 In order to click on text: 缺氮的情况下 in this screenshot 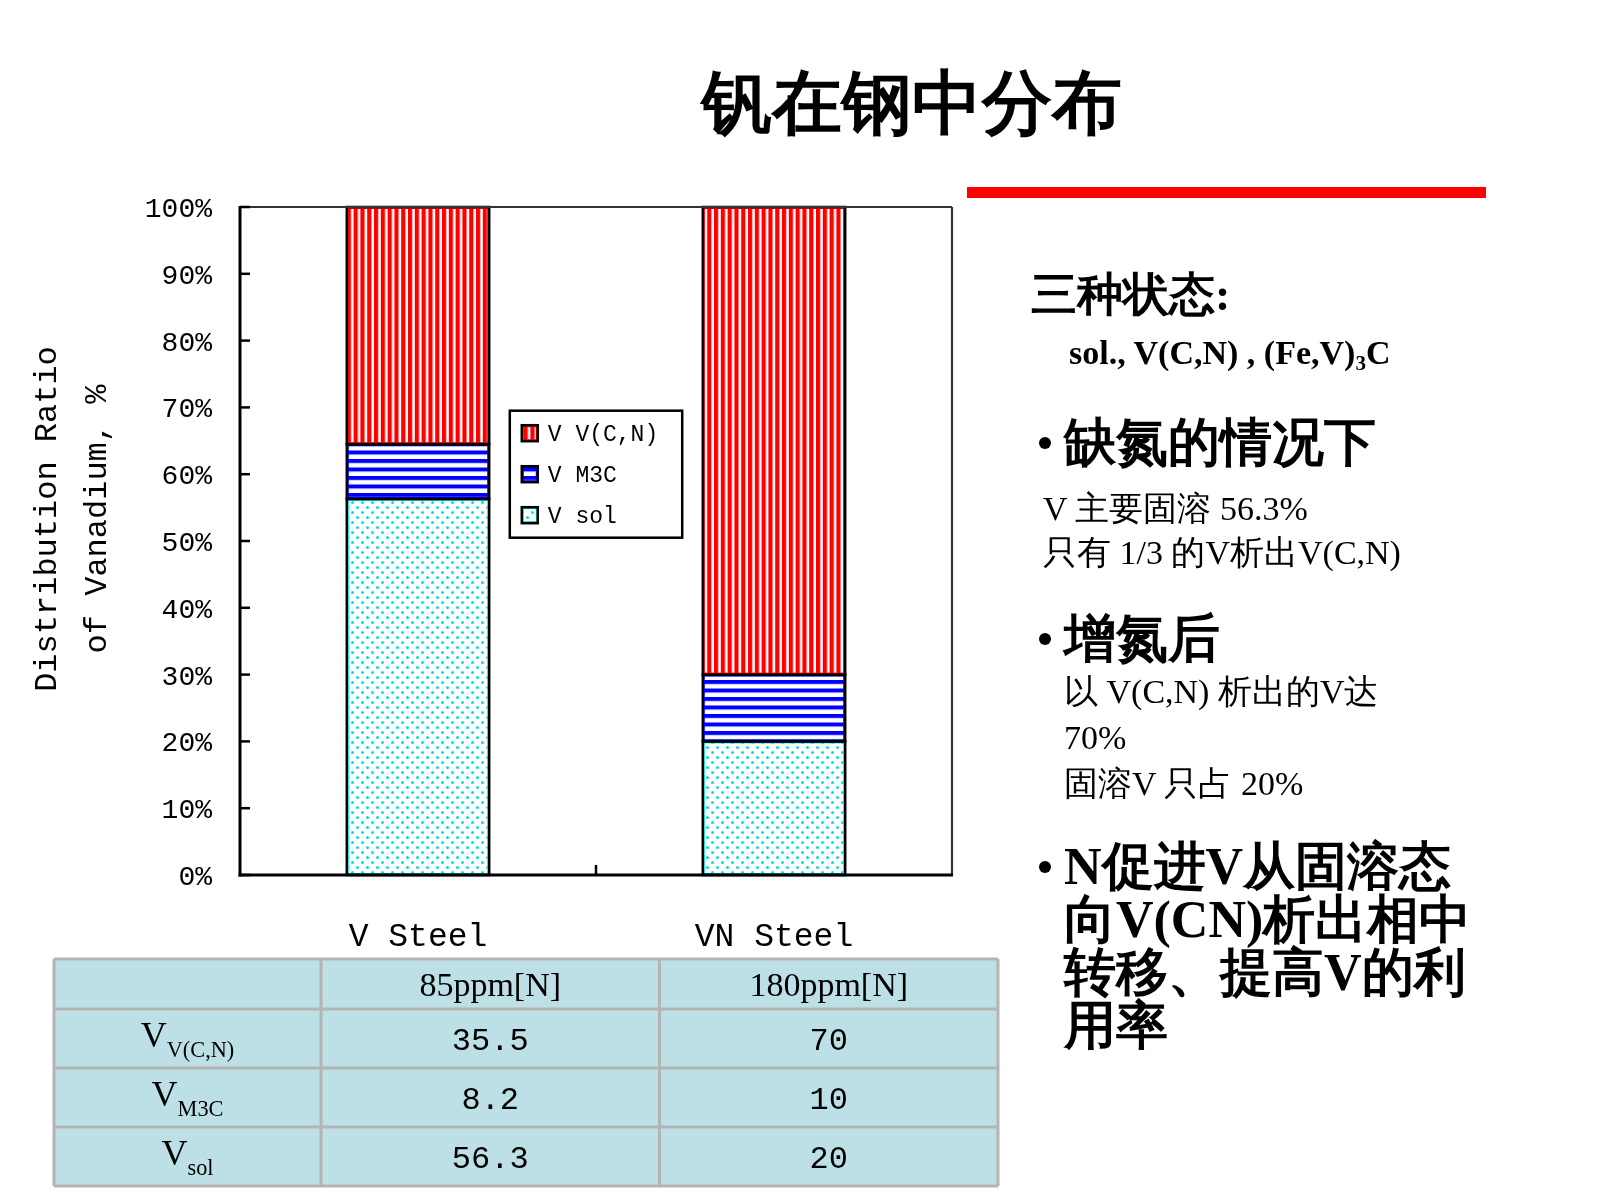, I will do `click(1220, 442)`.